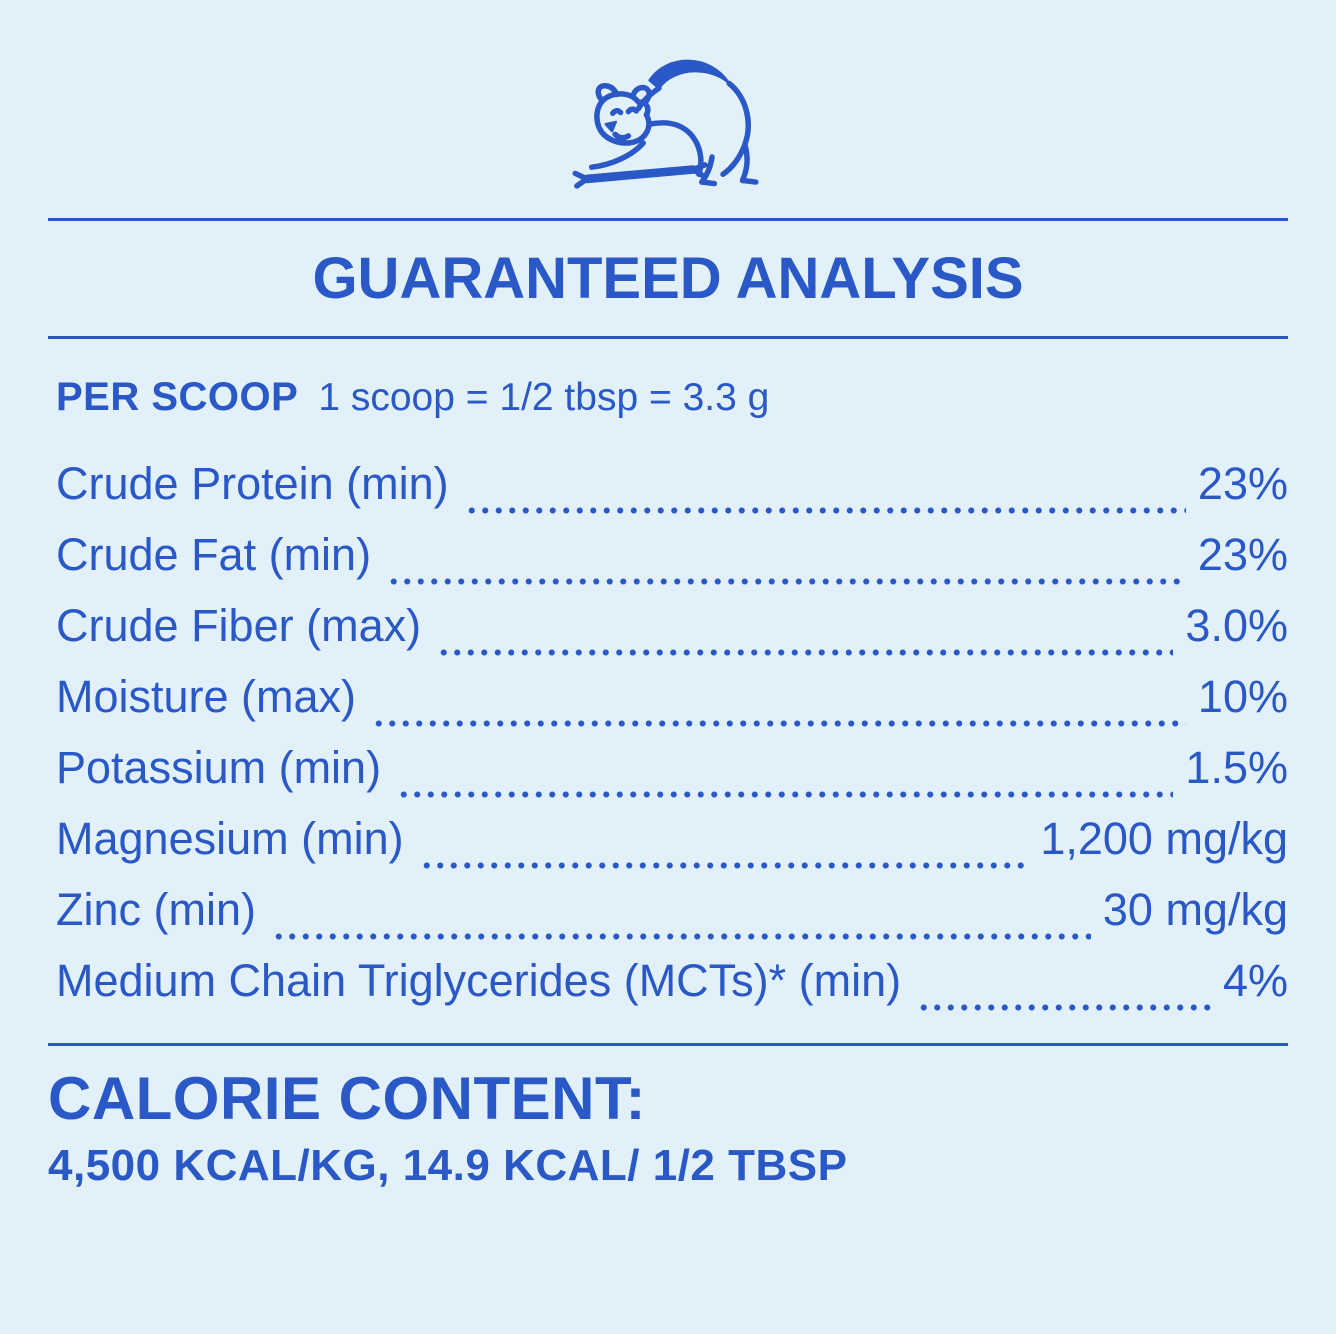  What do you see at coordinates (672, 777) in the screenshot?
I see `analysis-row: Potassium (min) 1.5%` at bounding box center [672, 777].